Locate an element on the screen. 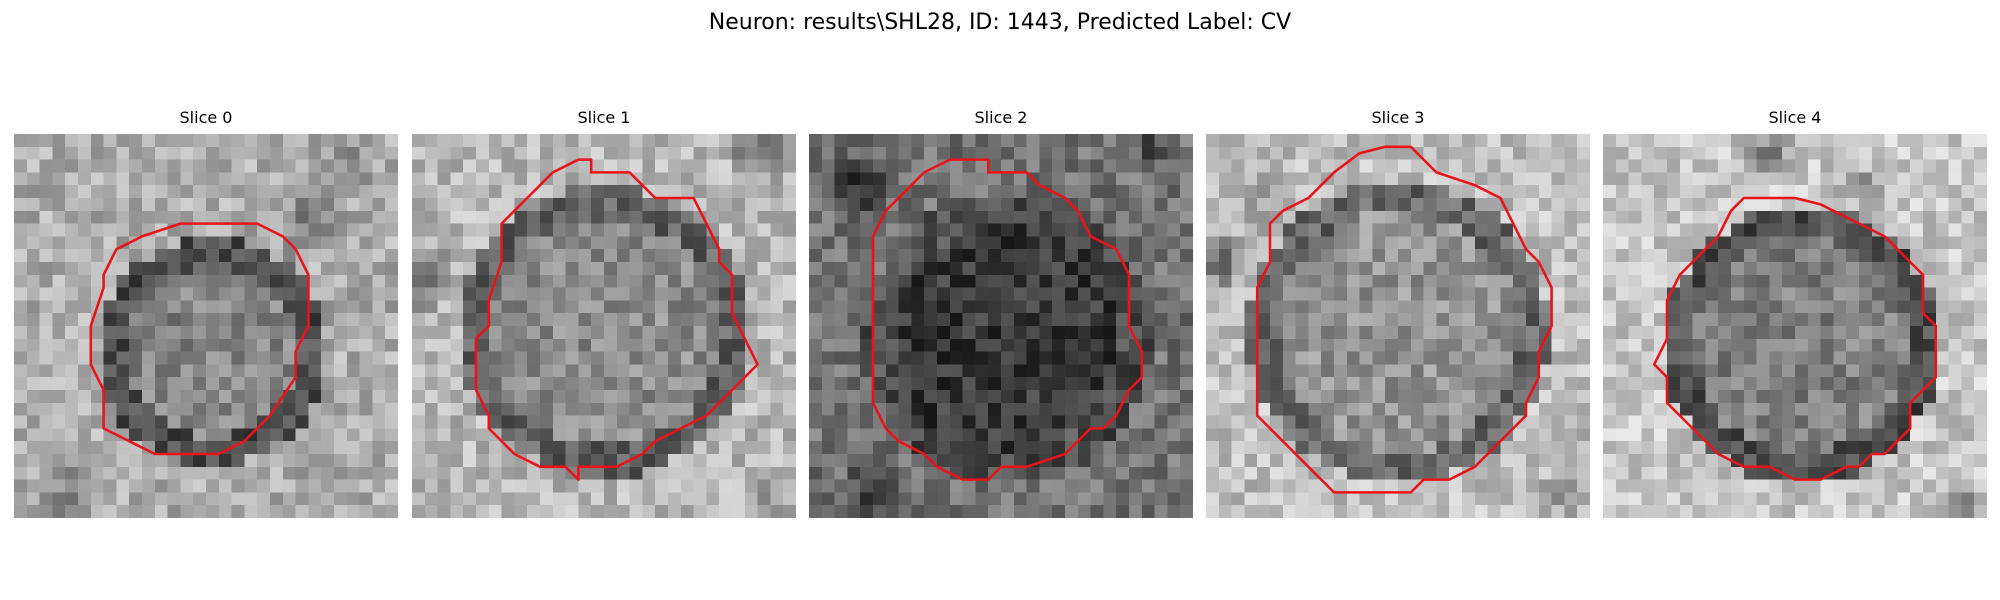 This screenshot has width=2000, height=600. slice-panel-0: Slice 0 is located at coordinates (206, 313).